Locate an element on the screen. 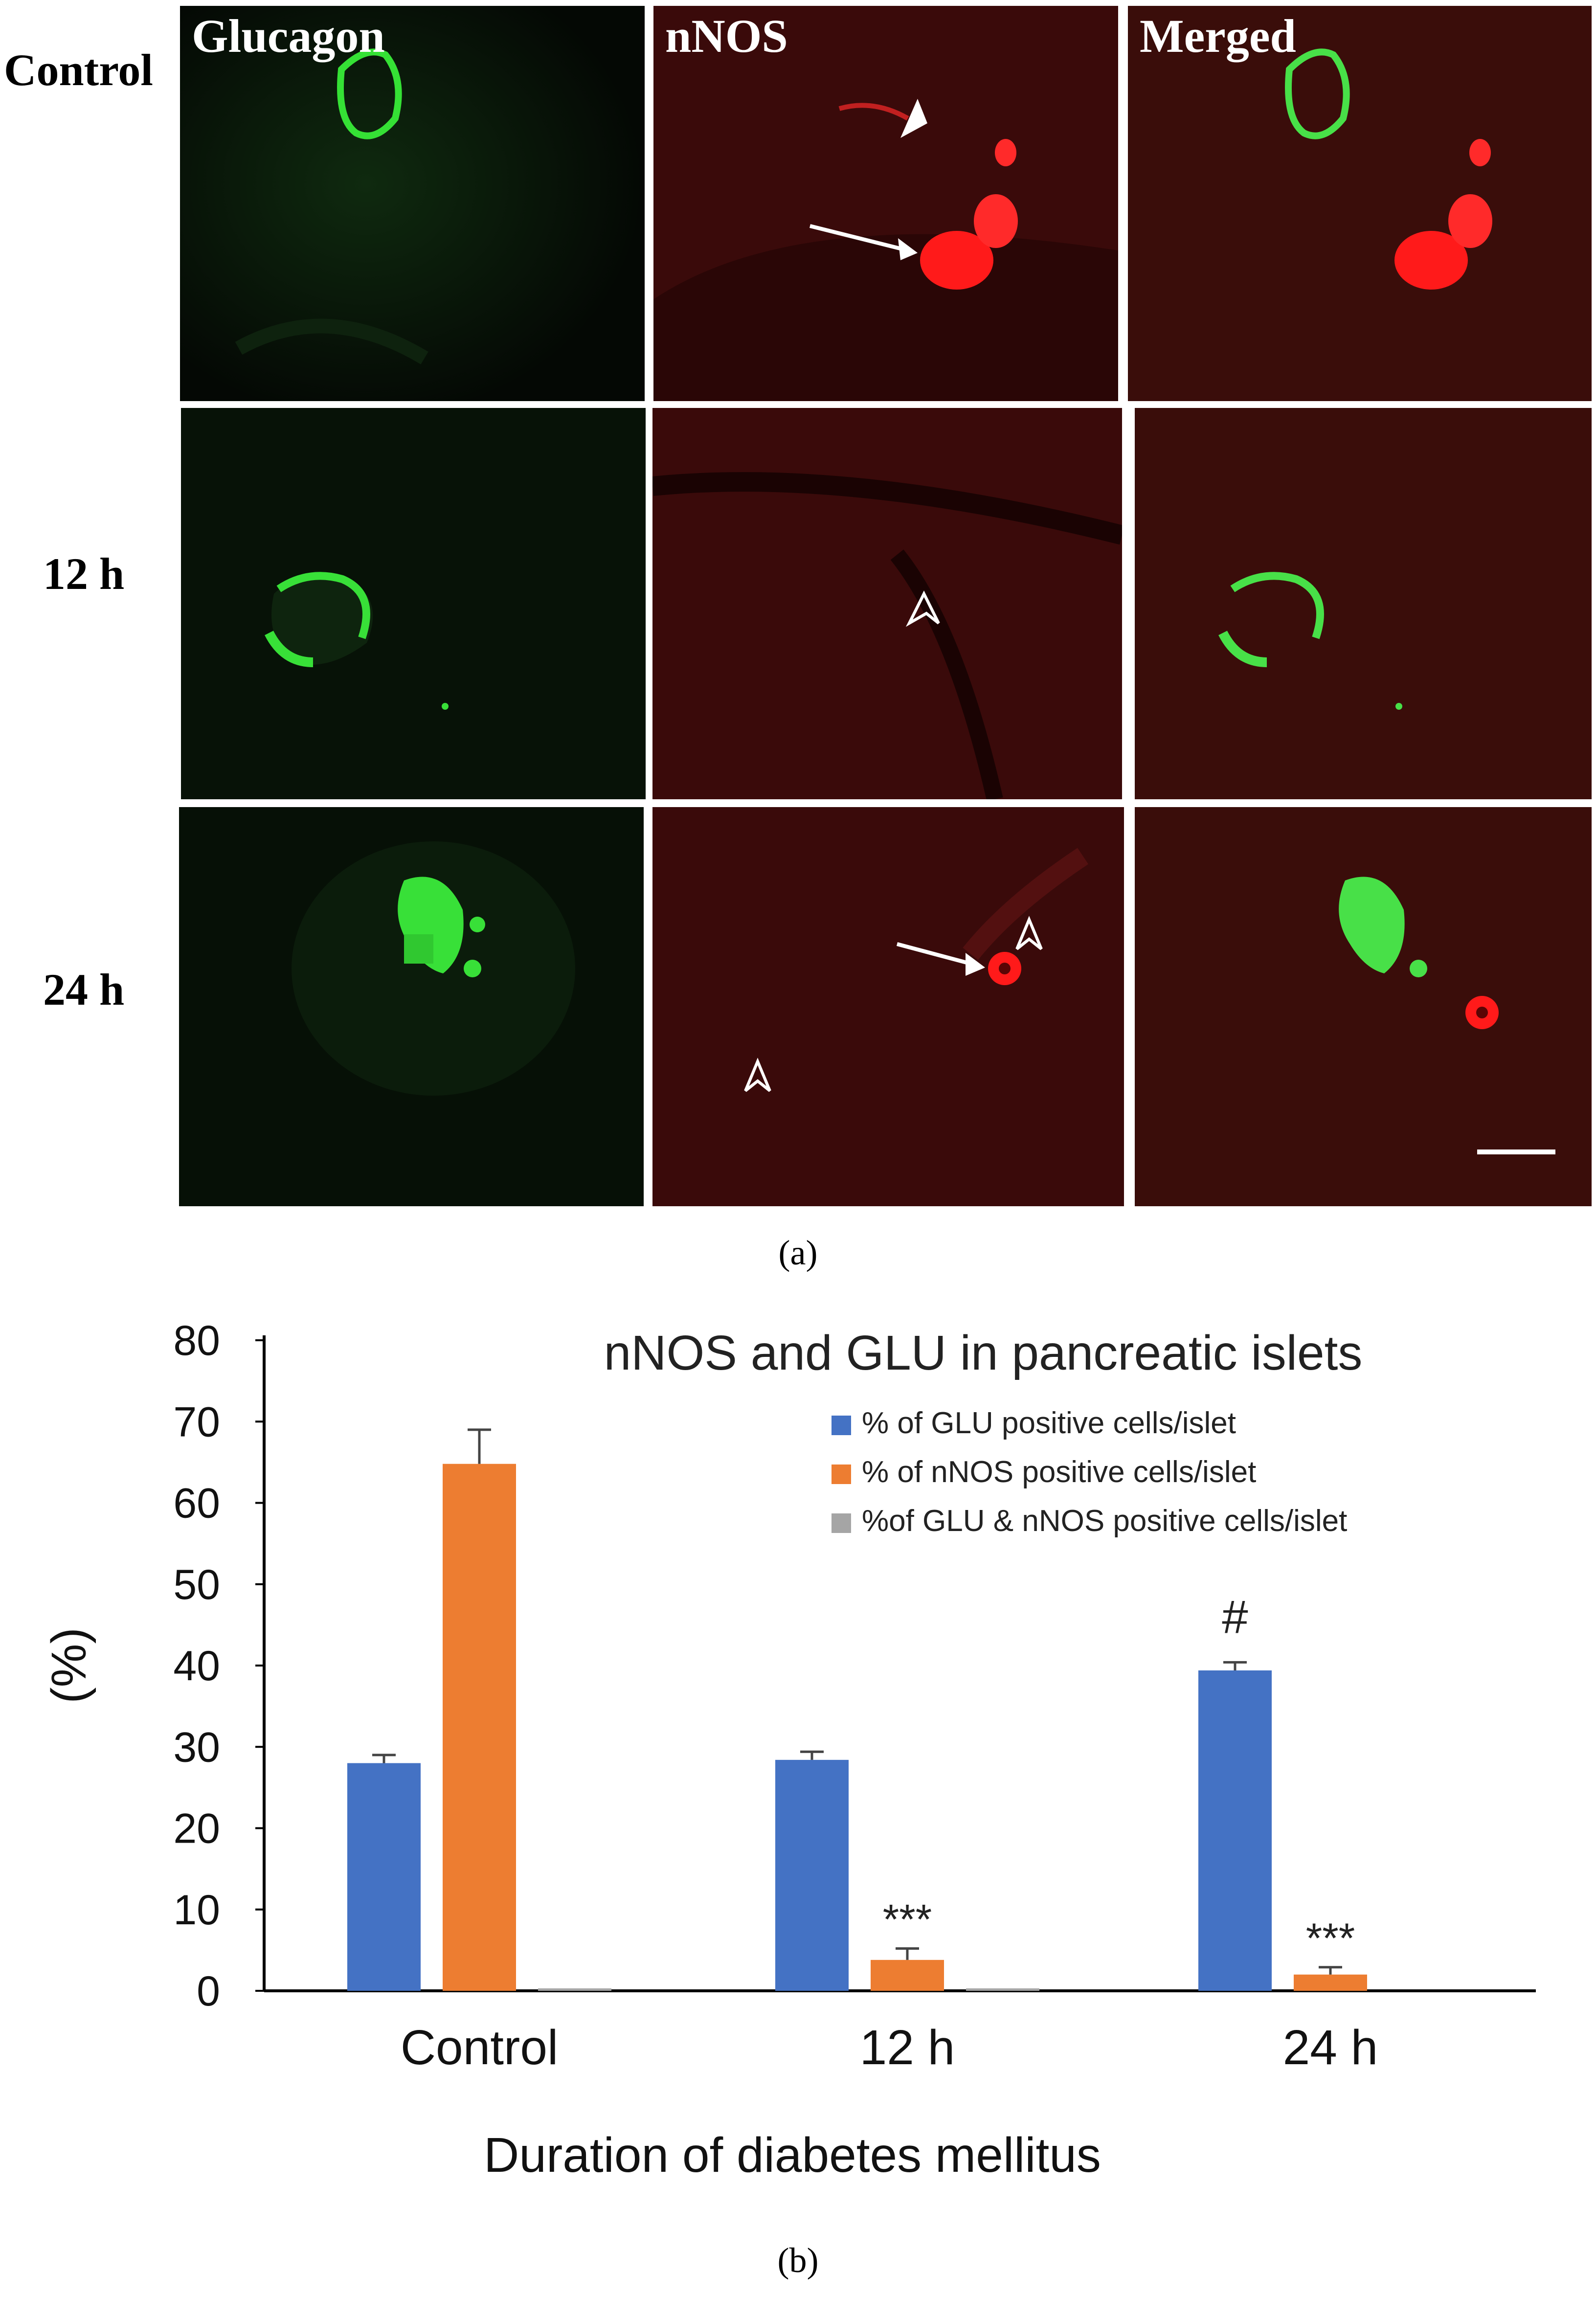  micrograph-12h-nnos is located at coordinates (887, 603).